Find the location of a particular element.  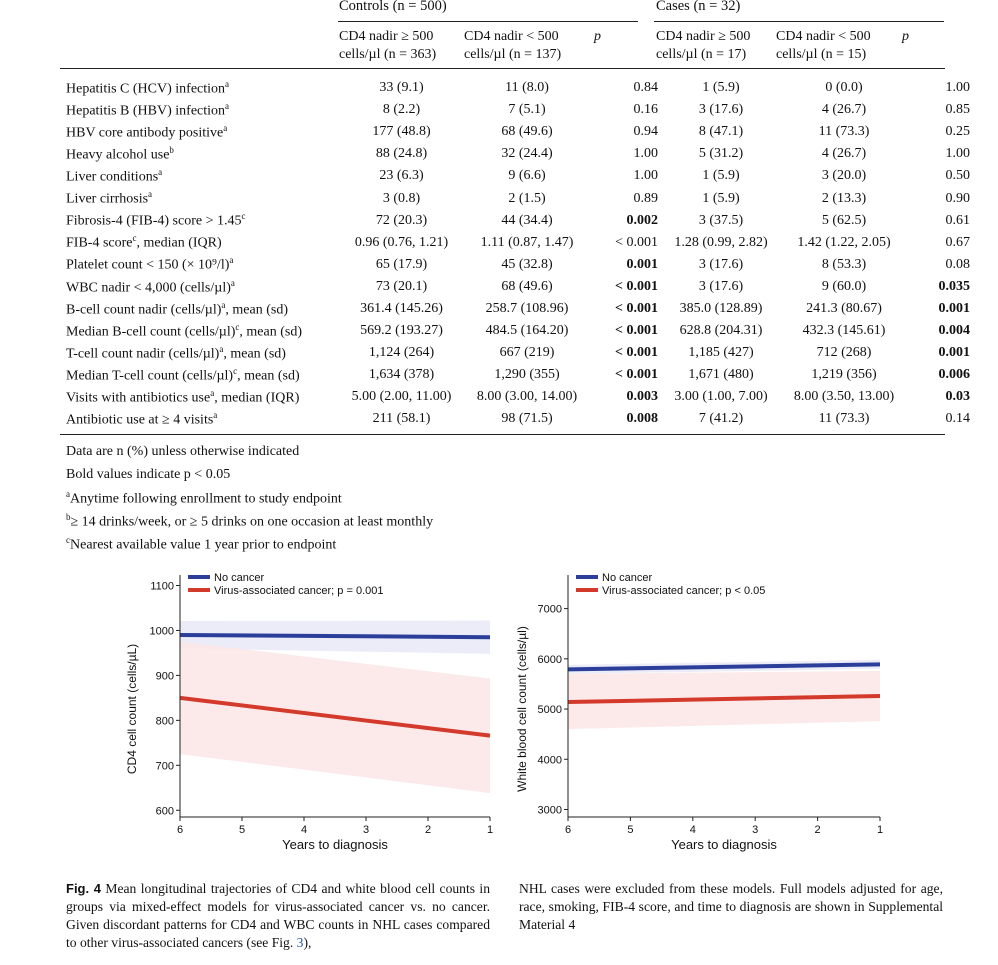

x-tick-label: 4 is located at coordinates (304, 830).